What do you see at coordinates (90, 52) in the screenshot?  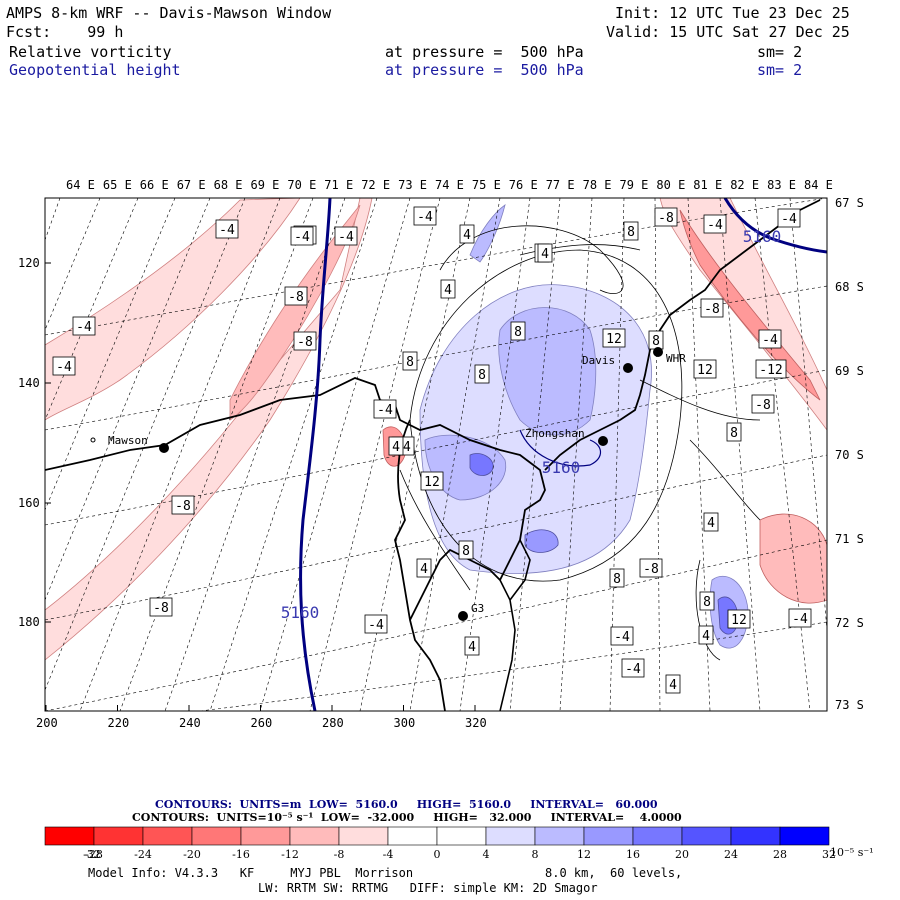 I see `field1-name: Relative vorticity` at bounding box center [90, 52].